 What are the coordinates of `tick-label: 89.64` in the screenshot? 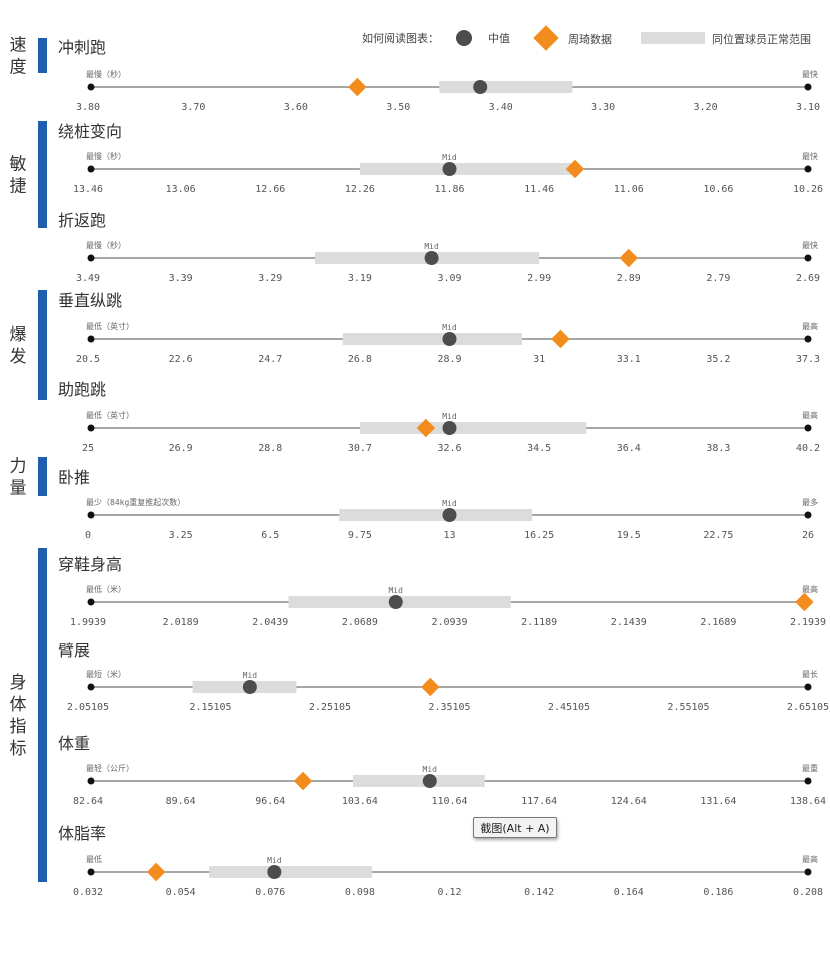 It's located at (181, 801).